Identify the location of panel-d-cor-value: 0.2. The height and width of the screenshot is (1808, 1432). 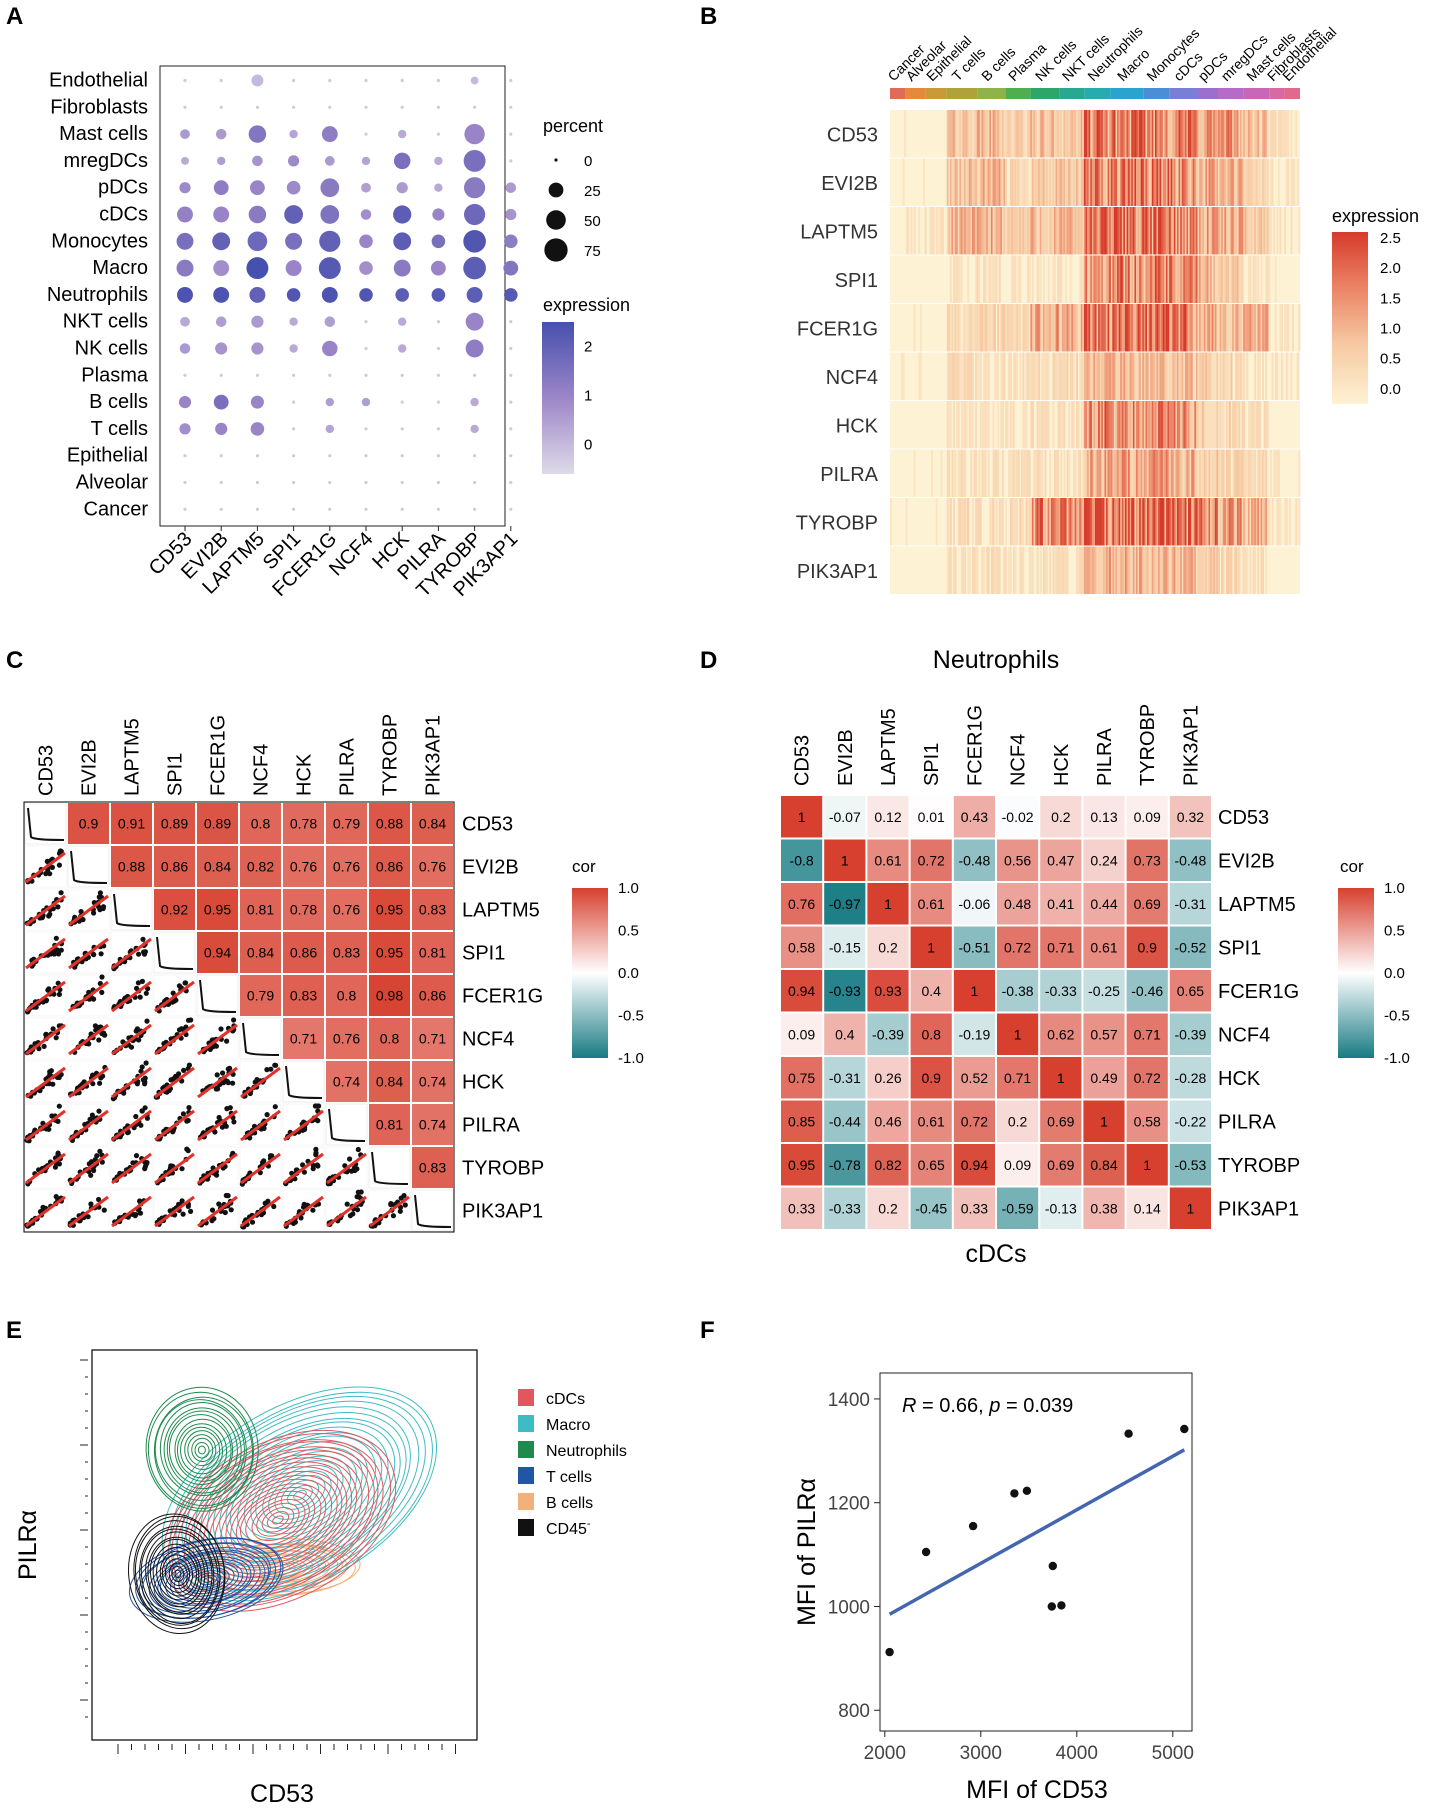
(1018, 1121).